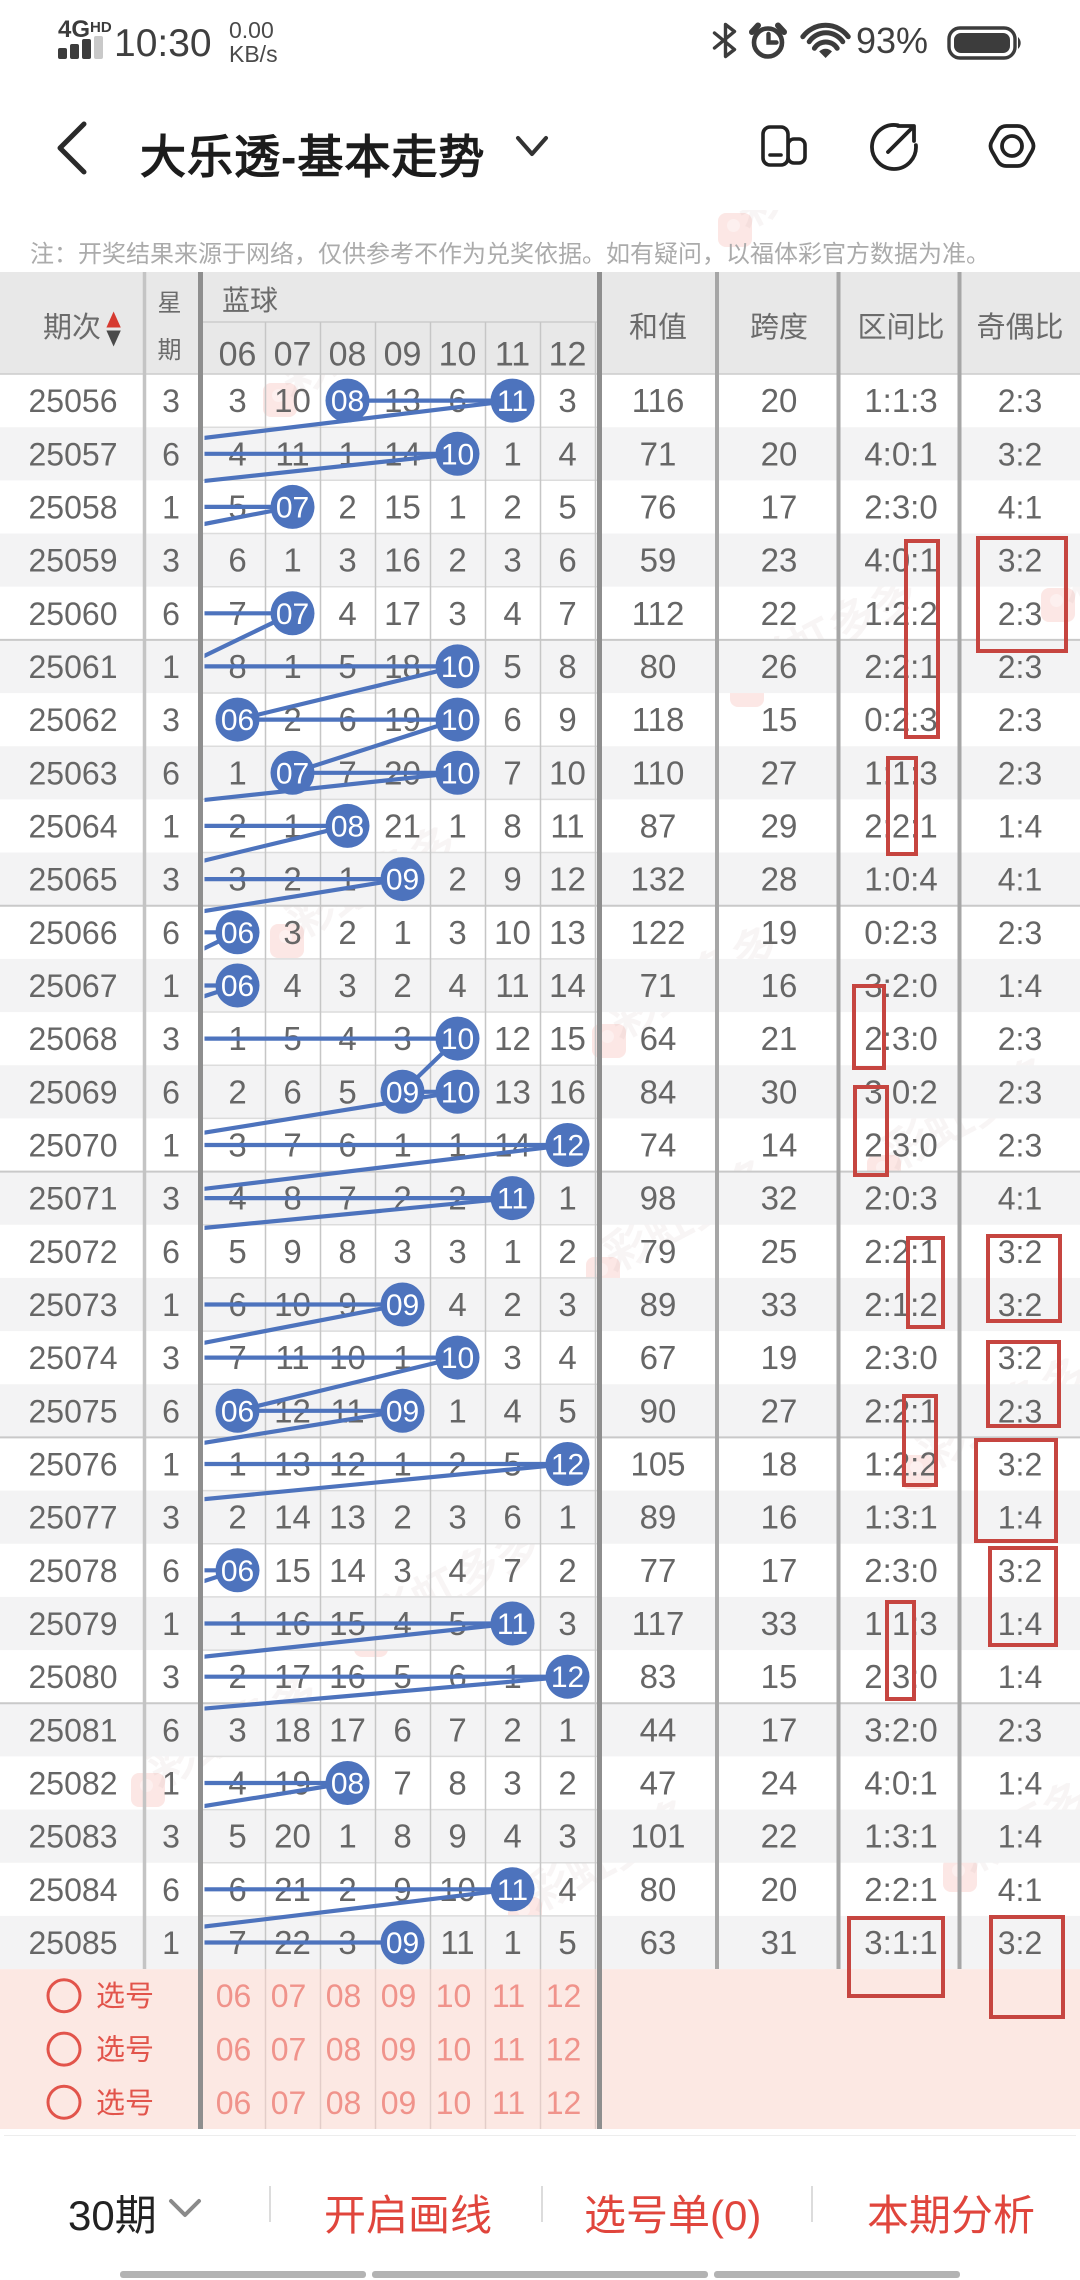 This screenshot has height=2280, width=1080. Describe the element at coordinates (900, 879) in the screenshot. I see `svg-text: 1:0:4` at that location.